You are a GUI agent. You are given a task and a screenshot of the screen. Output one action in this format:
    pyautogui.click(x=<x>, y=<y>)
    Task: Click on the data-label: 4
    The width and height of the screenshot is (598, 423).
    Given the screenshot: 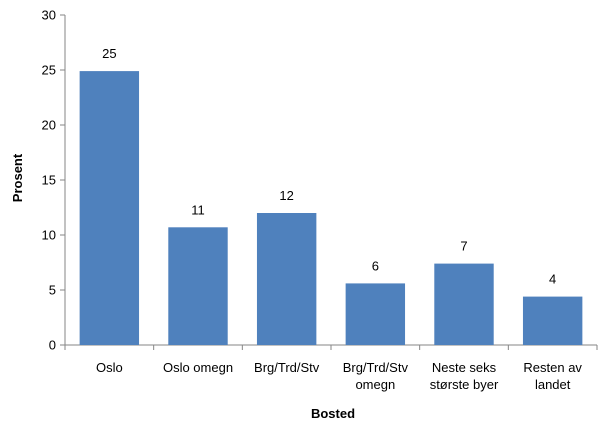 What is the action you would take?
    pyautogui.click(x=552, y=279)
    